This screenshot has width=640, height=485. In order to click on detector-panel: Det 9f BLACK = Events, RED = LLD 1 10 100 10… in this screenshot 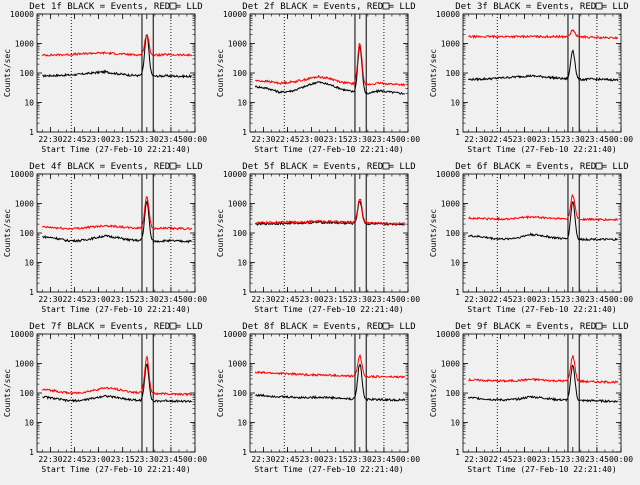, I will do `click(531, 398)`.